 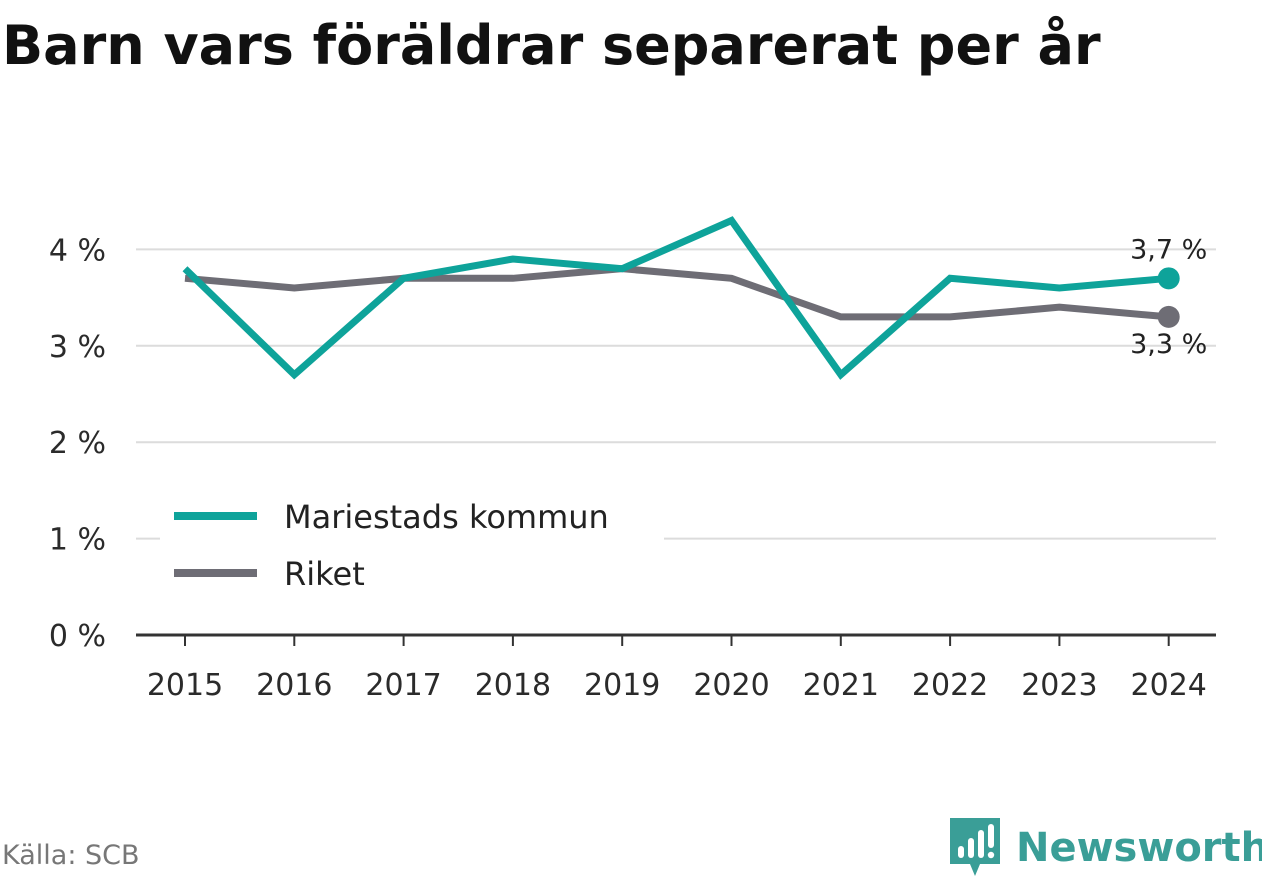 I want to click on x-tick-label: 2022, so click(x=950, y=685).